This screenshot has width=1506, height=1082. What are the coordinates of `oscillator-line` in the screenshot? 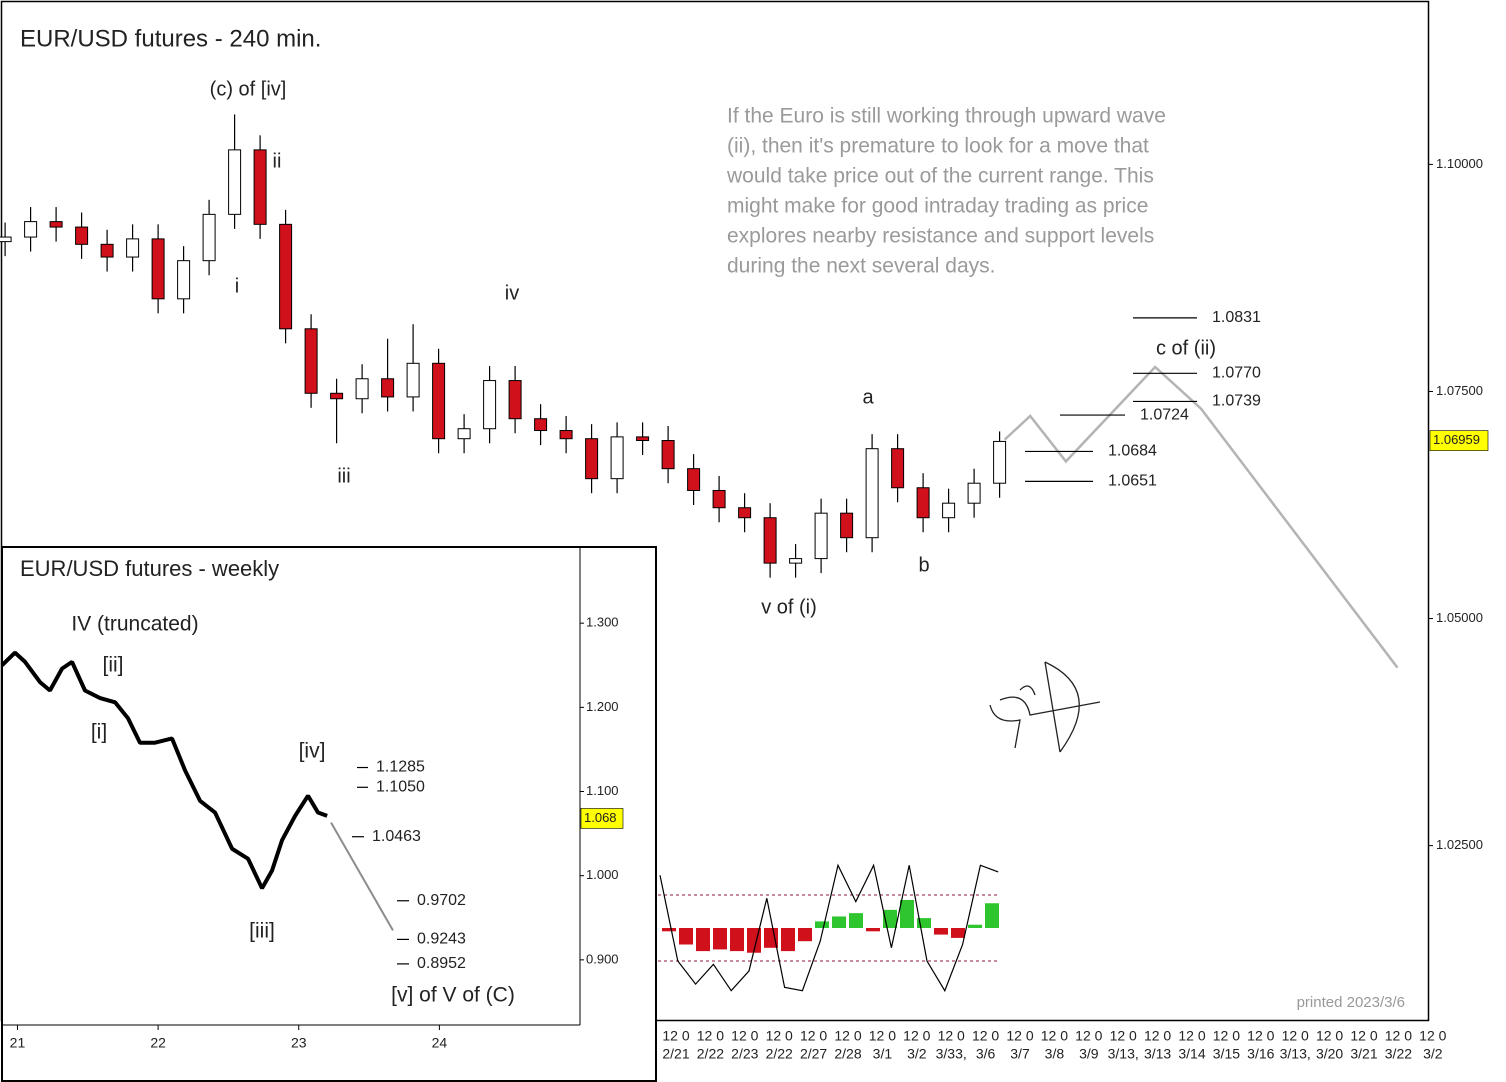 It's located at (829, 928).